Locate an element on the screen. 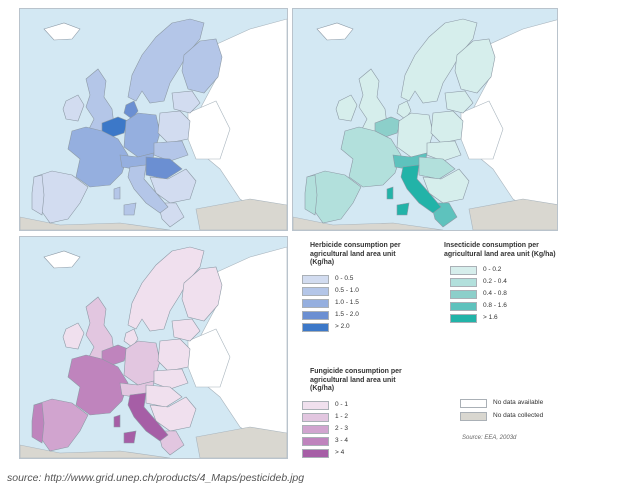 This screenshot has height=490, width=627. herbicide-legend-row: 1.0 - 1.5 is located at coordinates (372, 304).